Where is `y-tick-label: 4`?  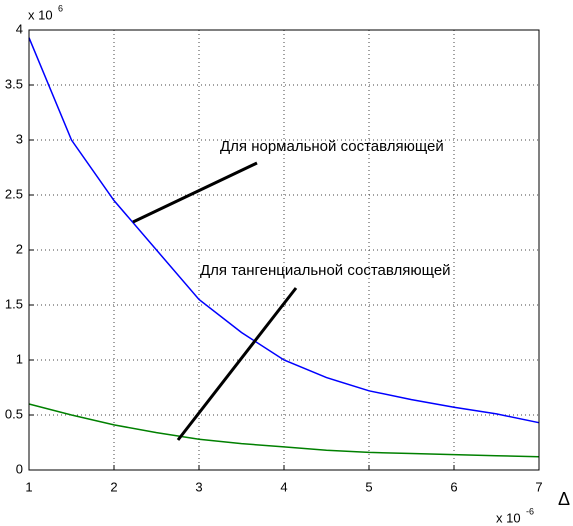 y-tick-label: 4 is located at coordinates (19, 28).